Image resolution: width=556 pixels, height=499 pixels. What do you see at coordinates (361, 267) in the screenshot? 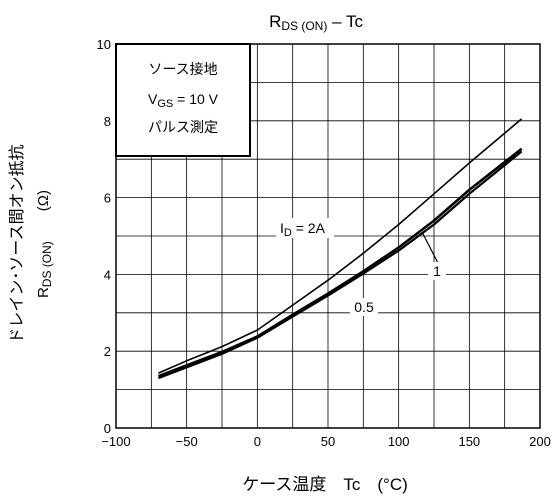
I see `series-labels: ID = 2A 1 0.5` at bounding box center [361, 267].